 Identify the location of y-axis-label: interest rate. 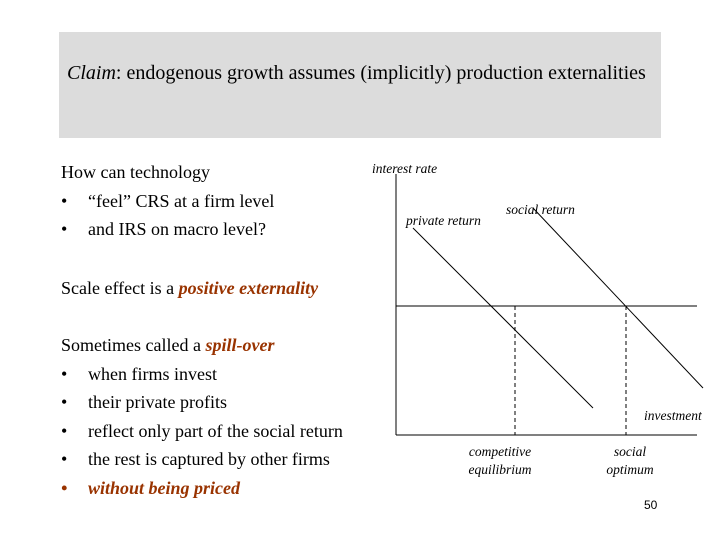
(405, 168).